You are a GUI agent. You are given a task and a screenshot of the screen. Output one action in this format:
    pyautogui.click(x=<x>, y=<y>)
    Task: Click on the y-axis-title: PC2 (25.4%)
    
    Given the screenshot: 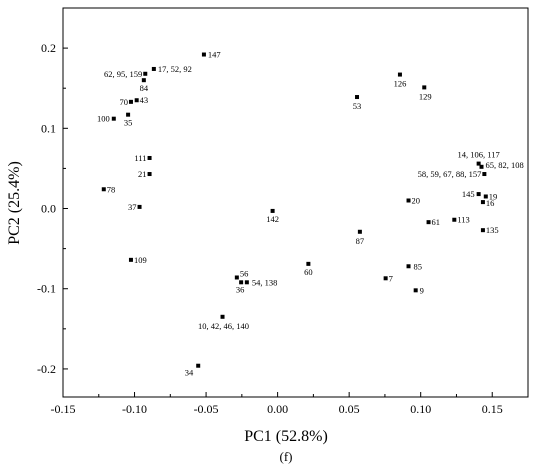 What is the action you would take?
    pyautogui.click(x=14, y=203)
    